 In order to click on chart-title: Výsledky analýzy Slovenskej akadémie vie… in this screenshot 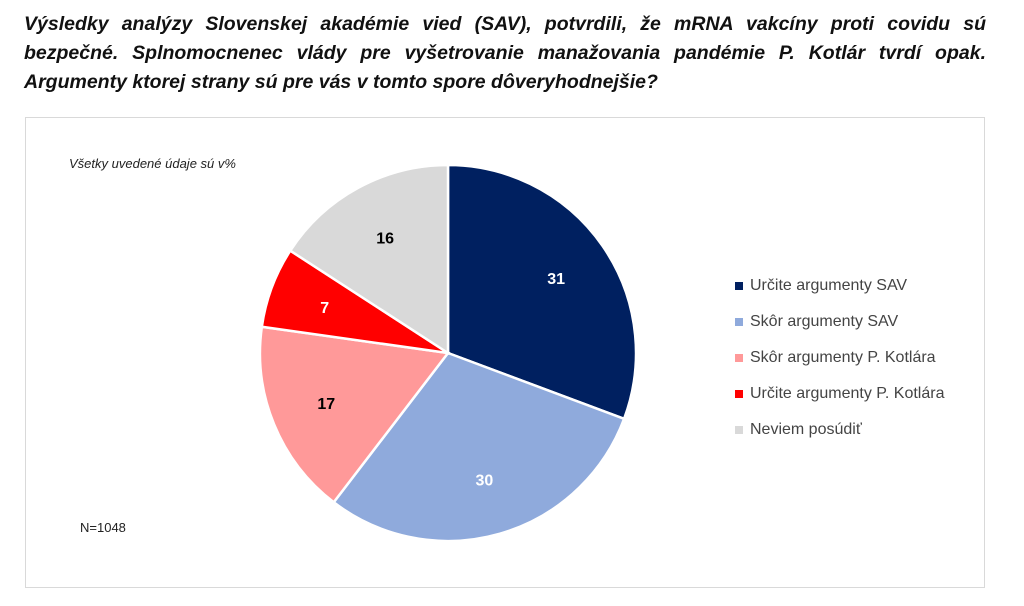, I will do `click(505, 53)`.